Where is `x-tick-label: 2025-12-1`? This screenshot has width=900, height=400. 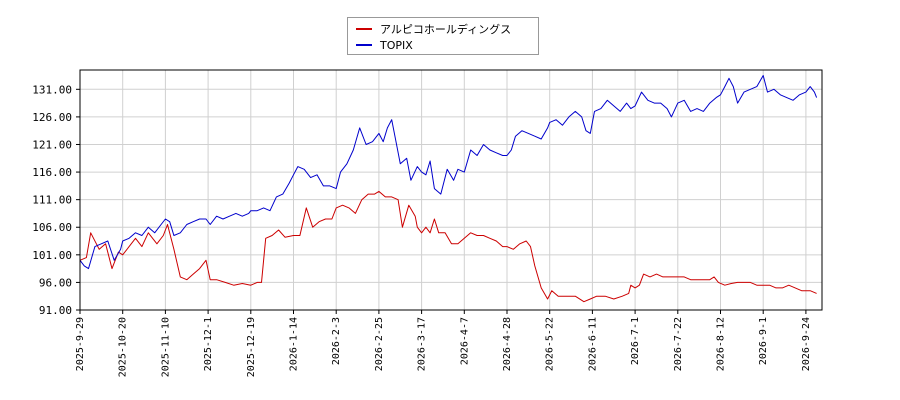 x-tick-label: 2025-12-1 is located at coordinates (208, 344).